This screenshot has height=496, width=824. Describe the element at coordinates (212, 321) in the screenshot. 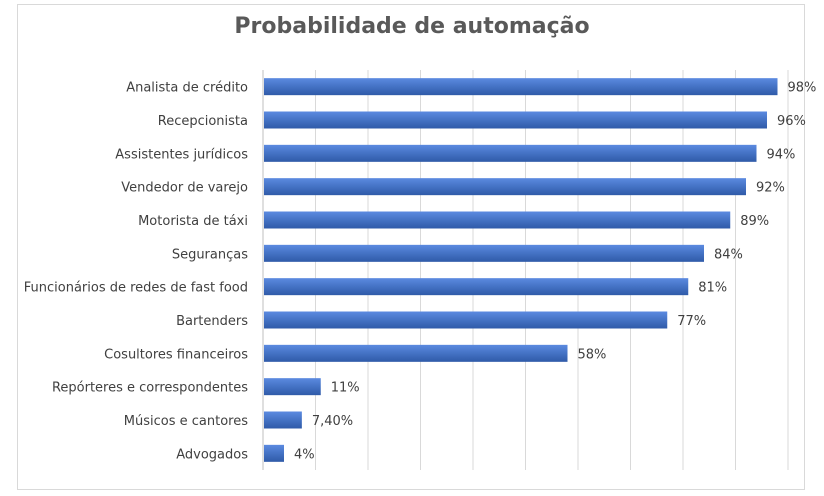

I see `category-label: Bartenders` at that location.